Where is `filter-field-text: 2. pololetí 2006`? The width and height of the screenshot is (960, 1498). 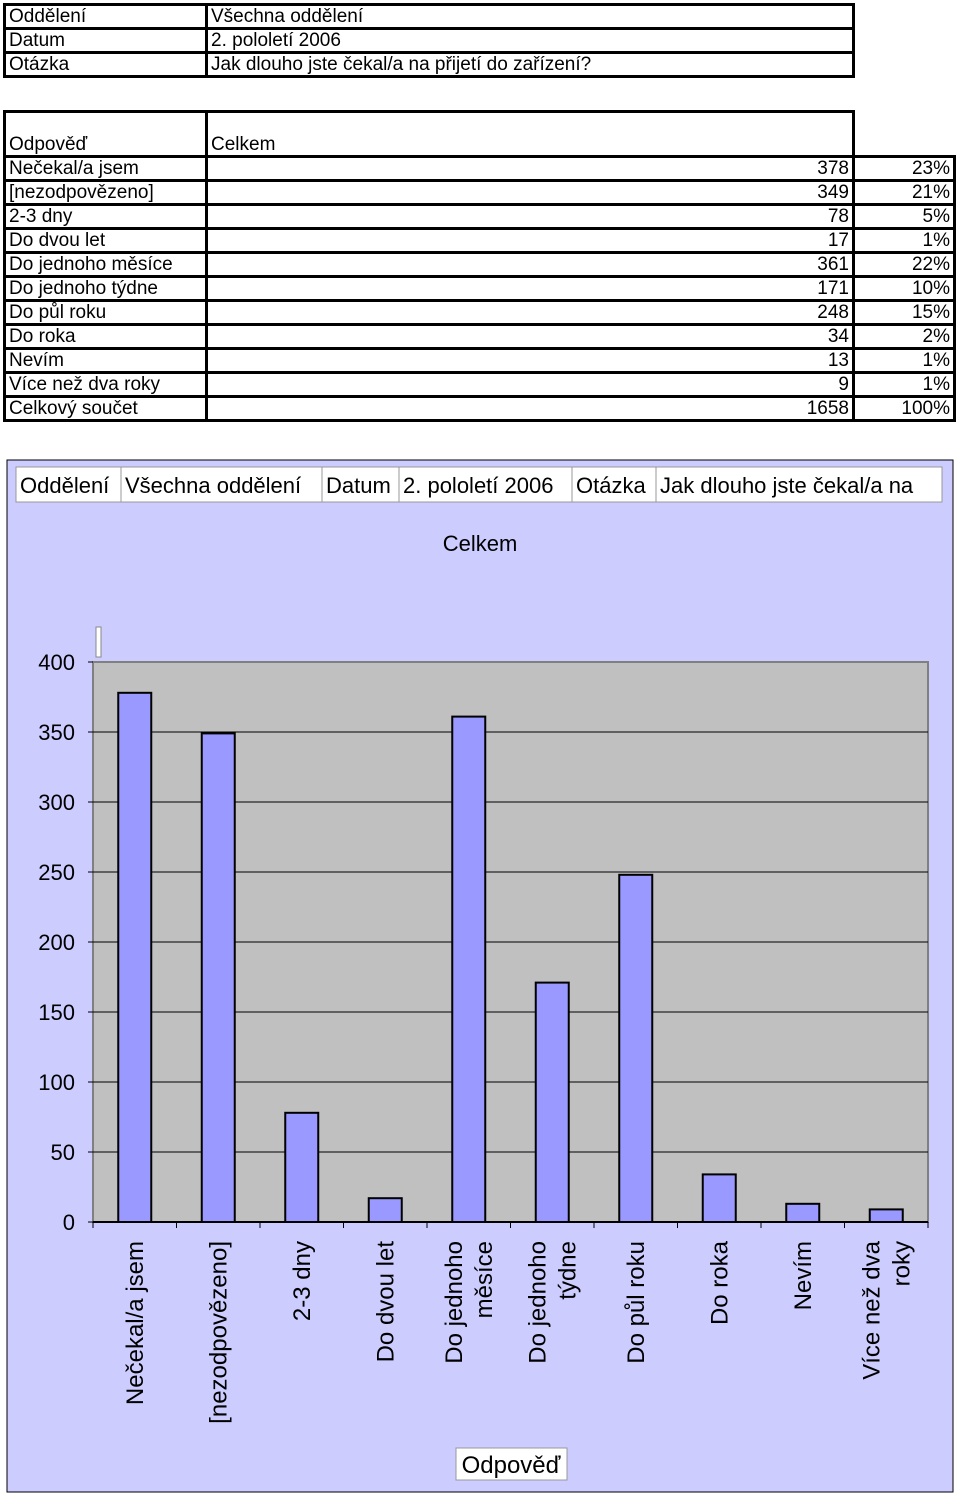 filter-field-text: 2. pololetí 2006 is located at coordinates (478, 485).